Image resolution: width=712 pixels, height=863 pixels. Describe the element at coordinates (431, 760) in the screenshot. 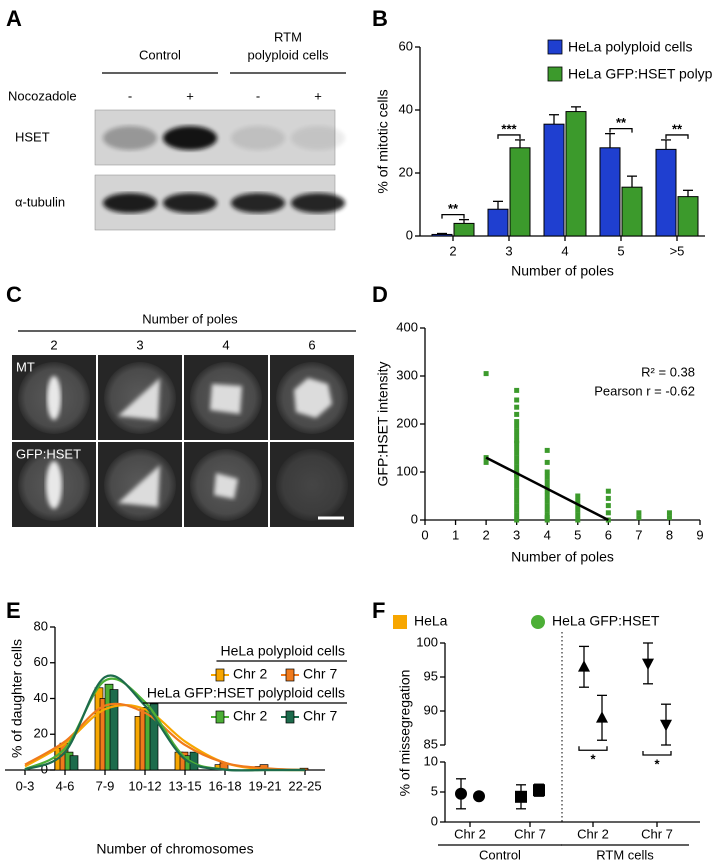

I see `y-tick-label: 10` at that location.